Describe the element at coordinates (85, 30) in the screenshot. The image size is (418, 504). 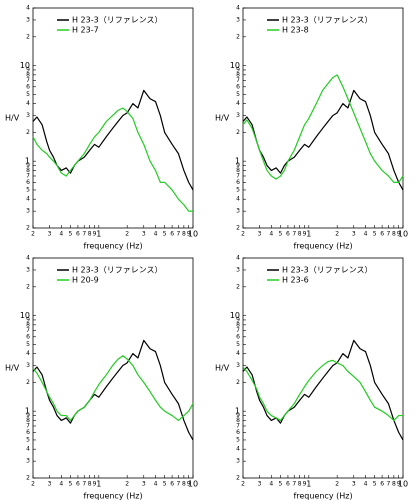
I see `legend-label: H 23-7` at that location.